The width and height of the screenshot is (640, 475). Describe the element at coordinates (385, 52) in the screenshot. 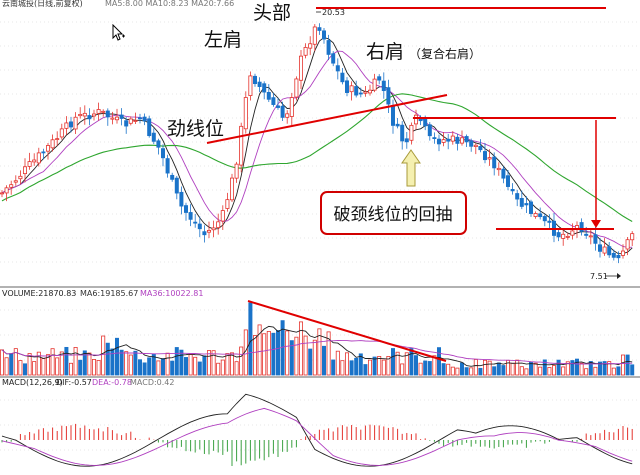

I see `right-shoulder-label: 右肩` at that location.